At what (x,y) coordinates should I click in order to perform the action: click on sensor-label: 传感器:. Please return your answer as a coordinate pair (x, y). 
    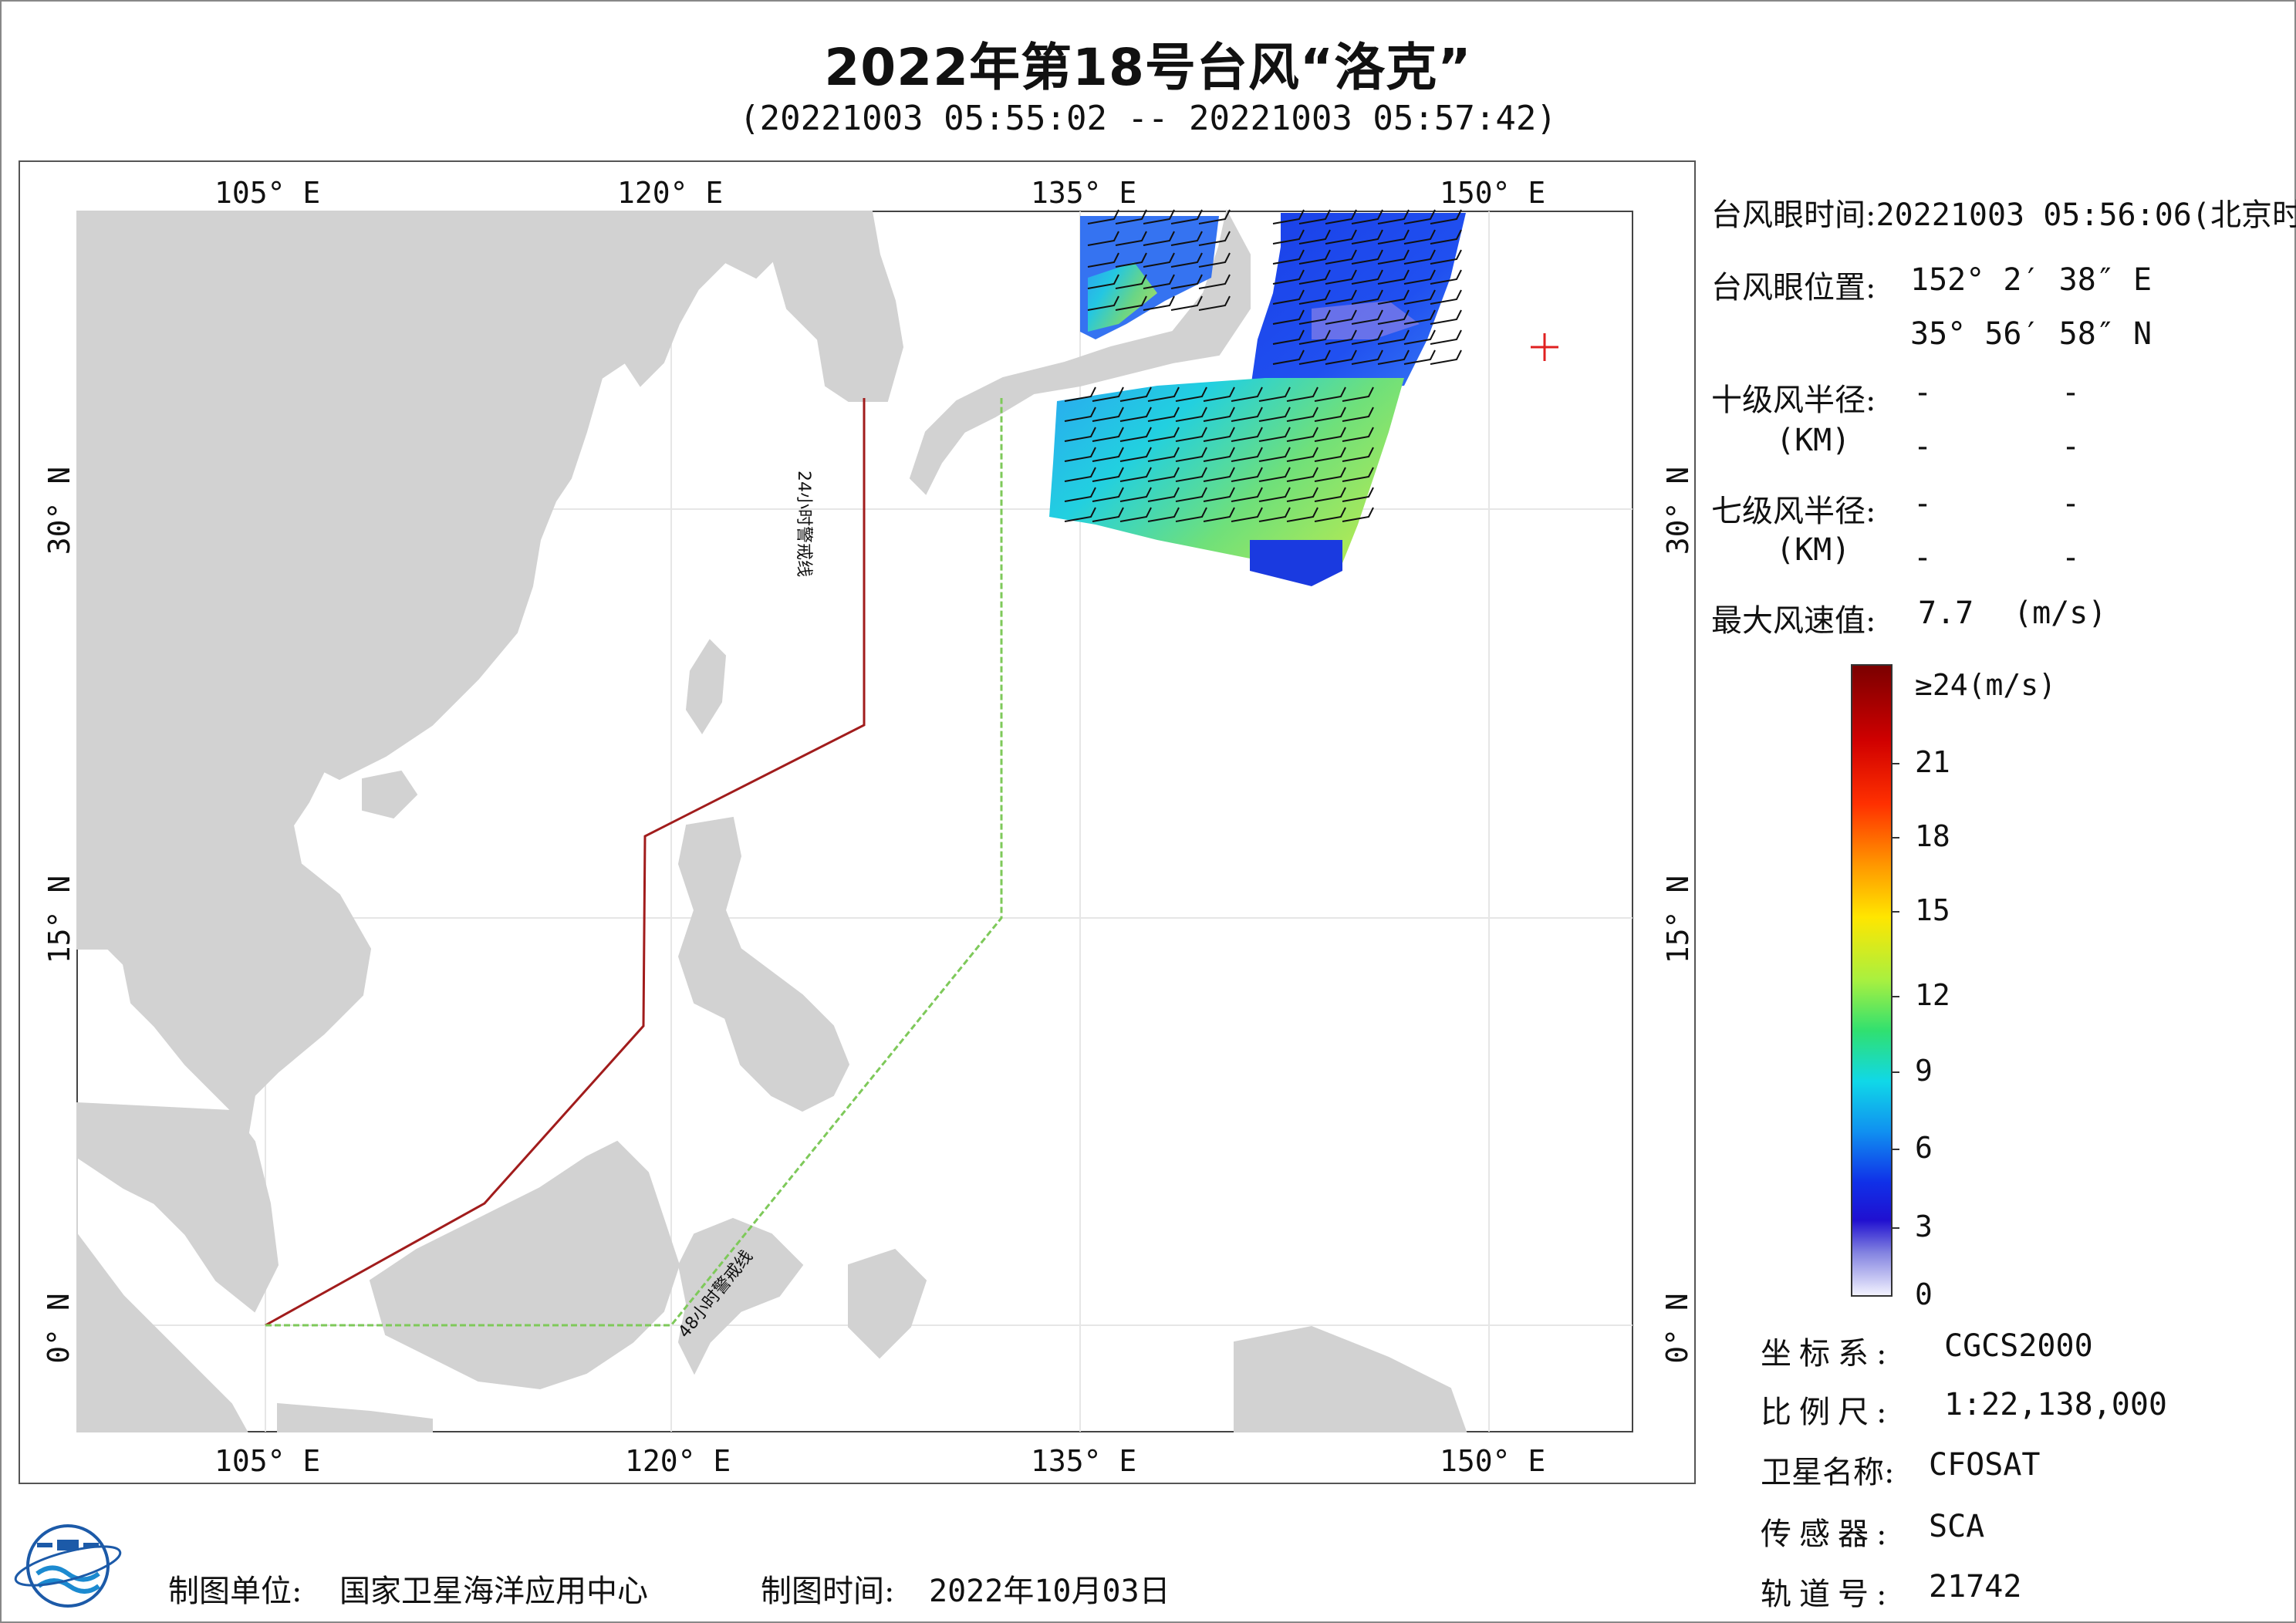
    Looking at the image, I should click on (1828, 1534).